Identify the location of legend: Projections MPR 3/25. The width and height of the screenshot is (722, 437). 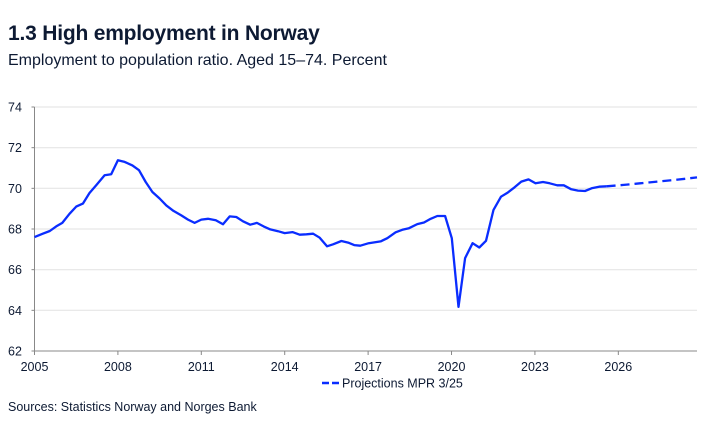
(392, 384).